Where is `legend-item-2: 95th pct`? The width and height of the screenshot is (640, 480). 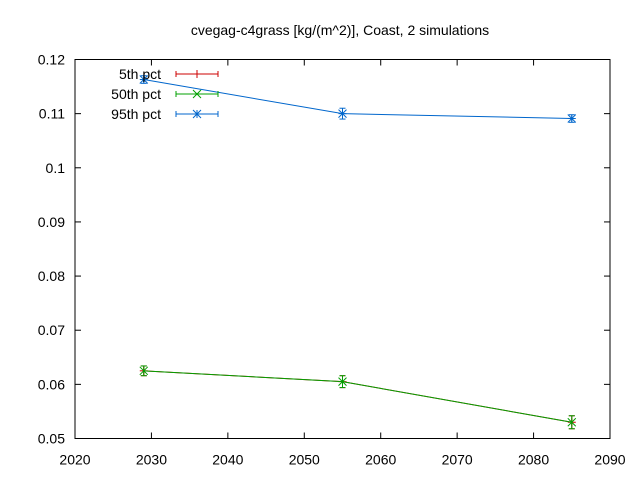
legend-item-2: 95th pct is located at coordinates (165, 114).